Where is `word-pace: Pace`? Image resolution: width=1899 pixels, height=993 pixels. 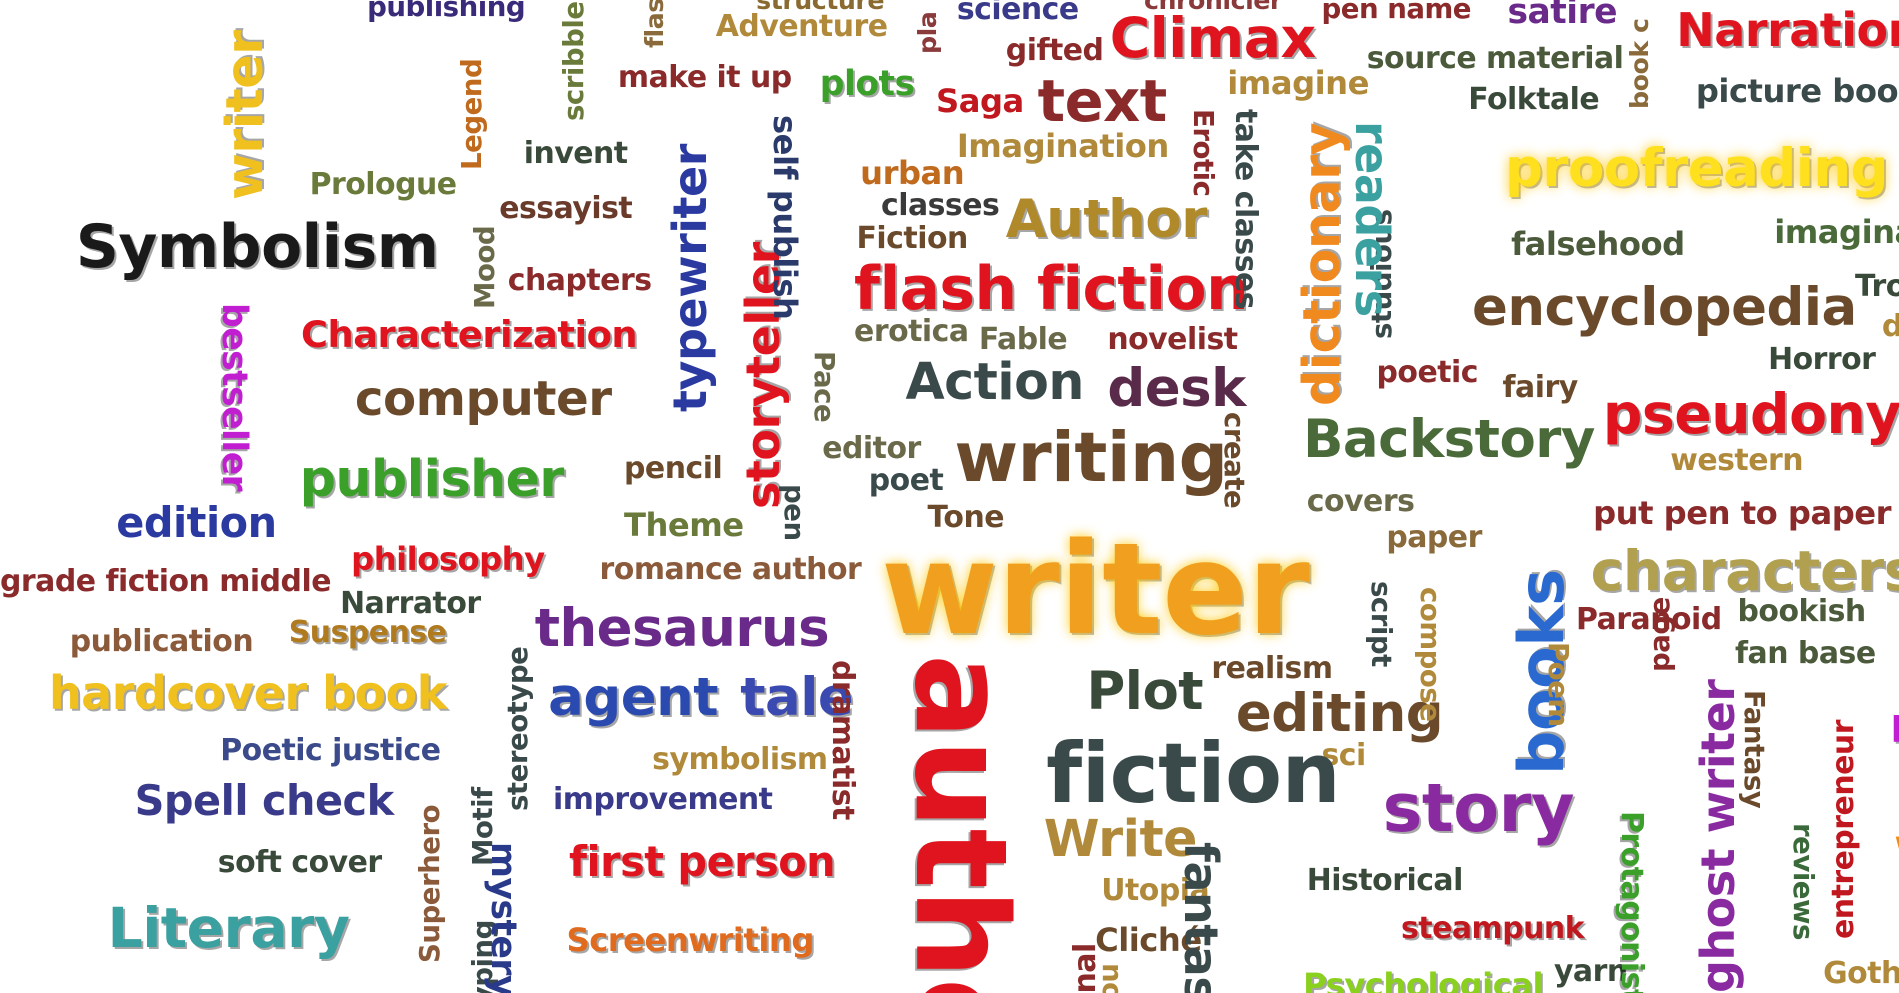
word-pace: Pace is located at coordinates (825, 387).